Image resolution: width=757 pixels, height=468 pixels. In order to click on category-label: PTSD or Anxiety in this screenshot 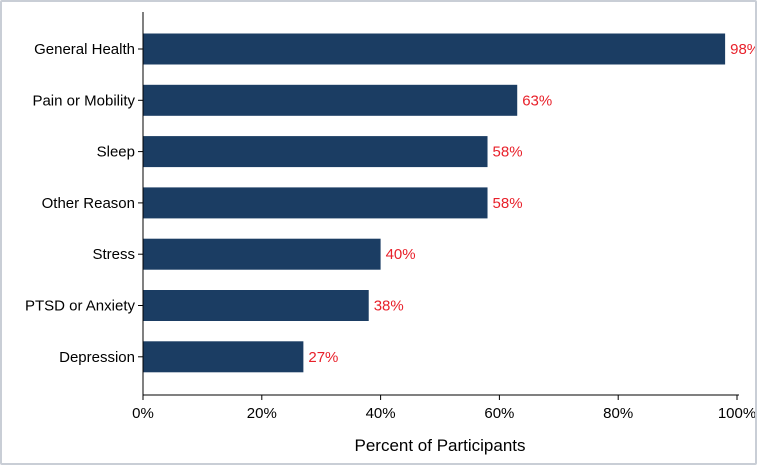, I will do `click(80, 306)`.